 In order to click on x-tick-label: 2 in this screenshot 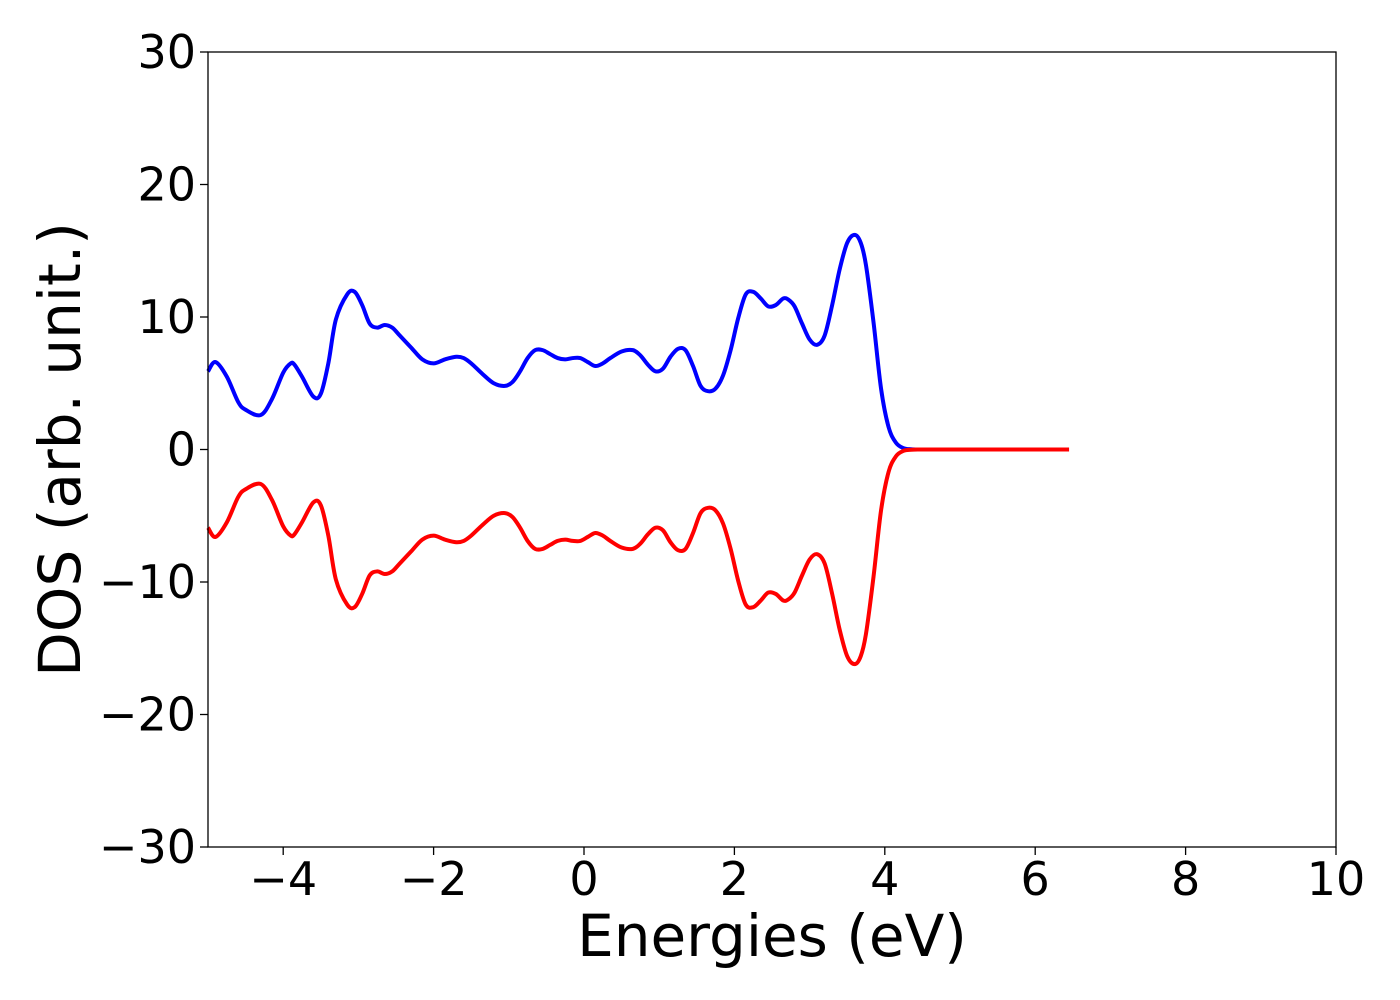, I will do `click(734, 879)`.